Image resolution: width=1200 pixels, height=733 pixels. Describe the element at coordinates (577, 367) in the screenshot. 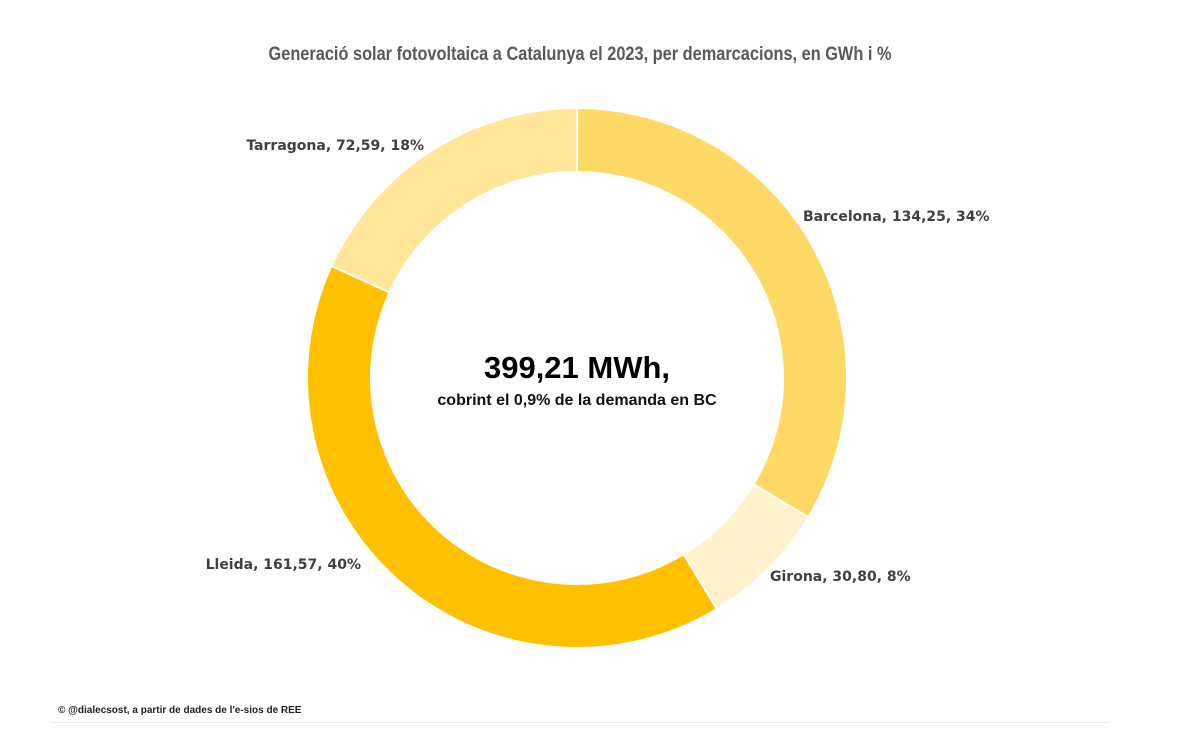

I see `center-total: 399,21 MWh,` at that location.